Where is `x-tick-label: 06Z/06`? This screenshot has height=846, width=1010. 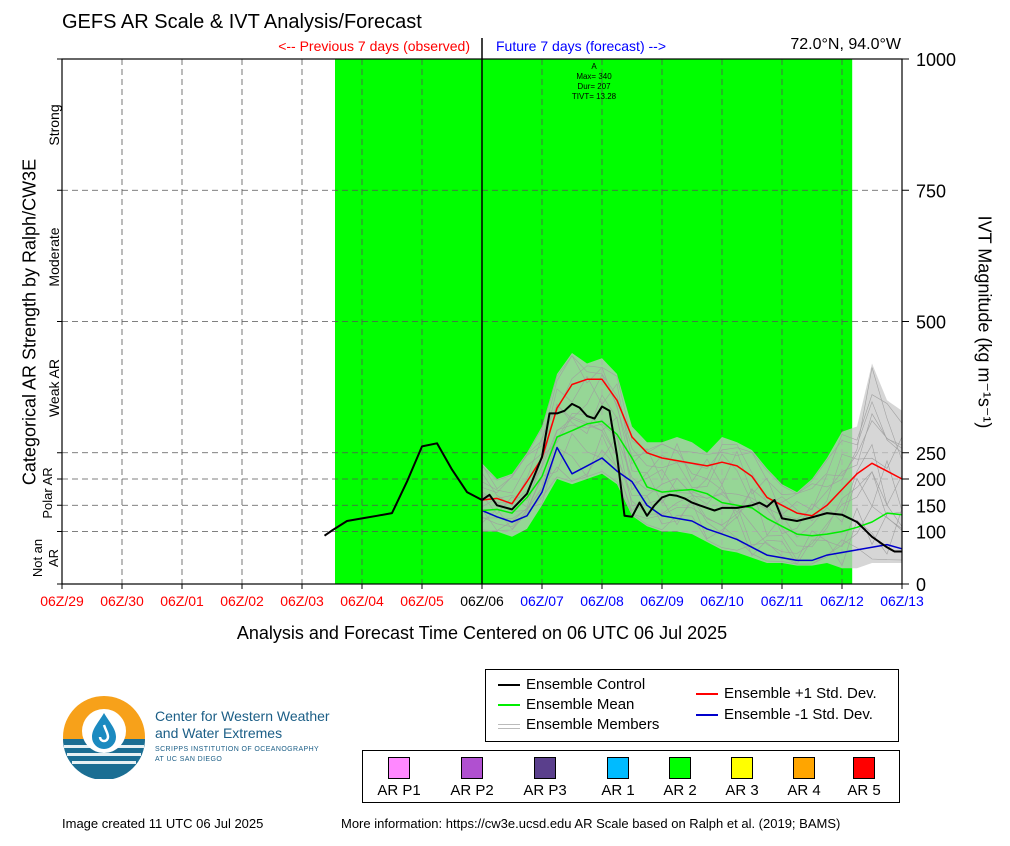
x-tick-label: 06Z/06 is located at coordinates (482, 601).